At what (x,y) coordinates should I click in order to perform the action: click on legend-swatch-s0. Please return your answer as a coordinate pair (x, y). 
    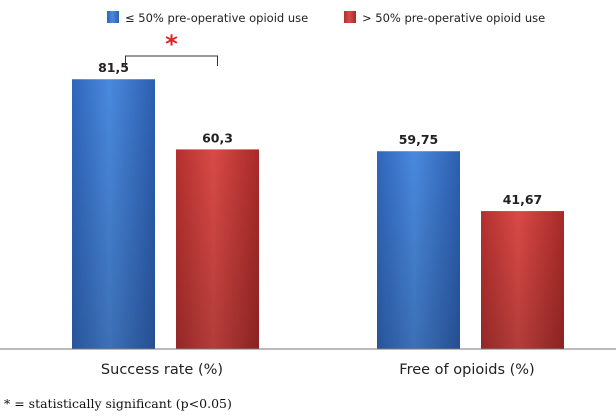
    Looking at the image, I should click on (113, 17).